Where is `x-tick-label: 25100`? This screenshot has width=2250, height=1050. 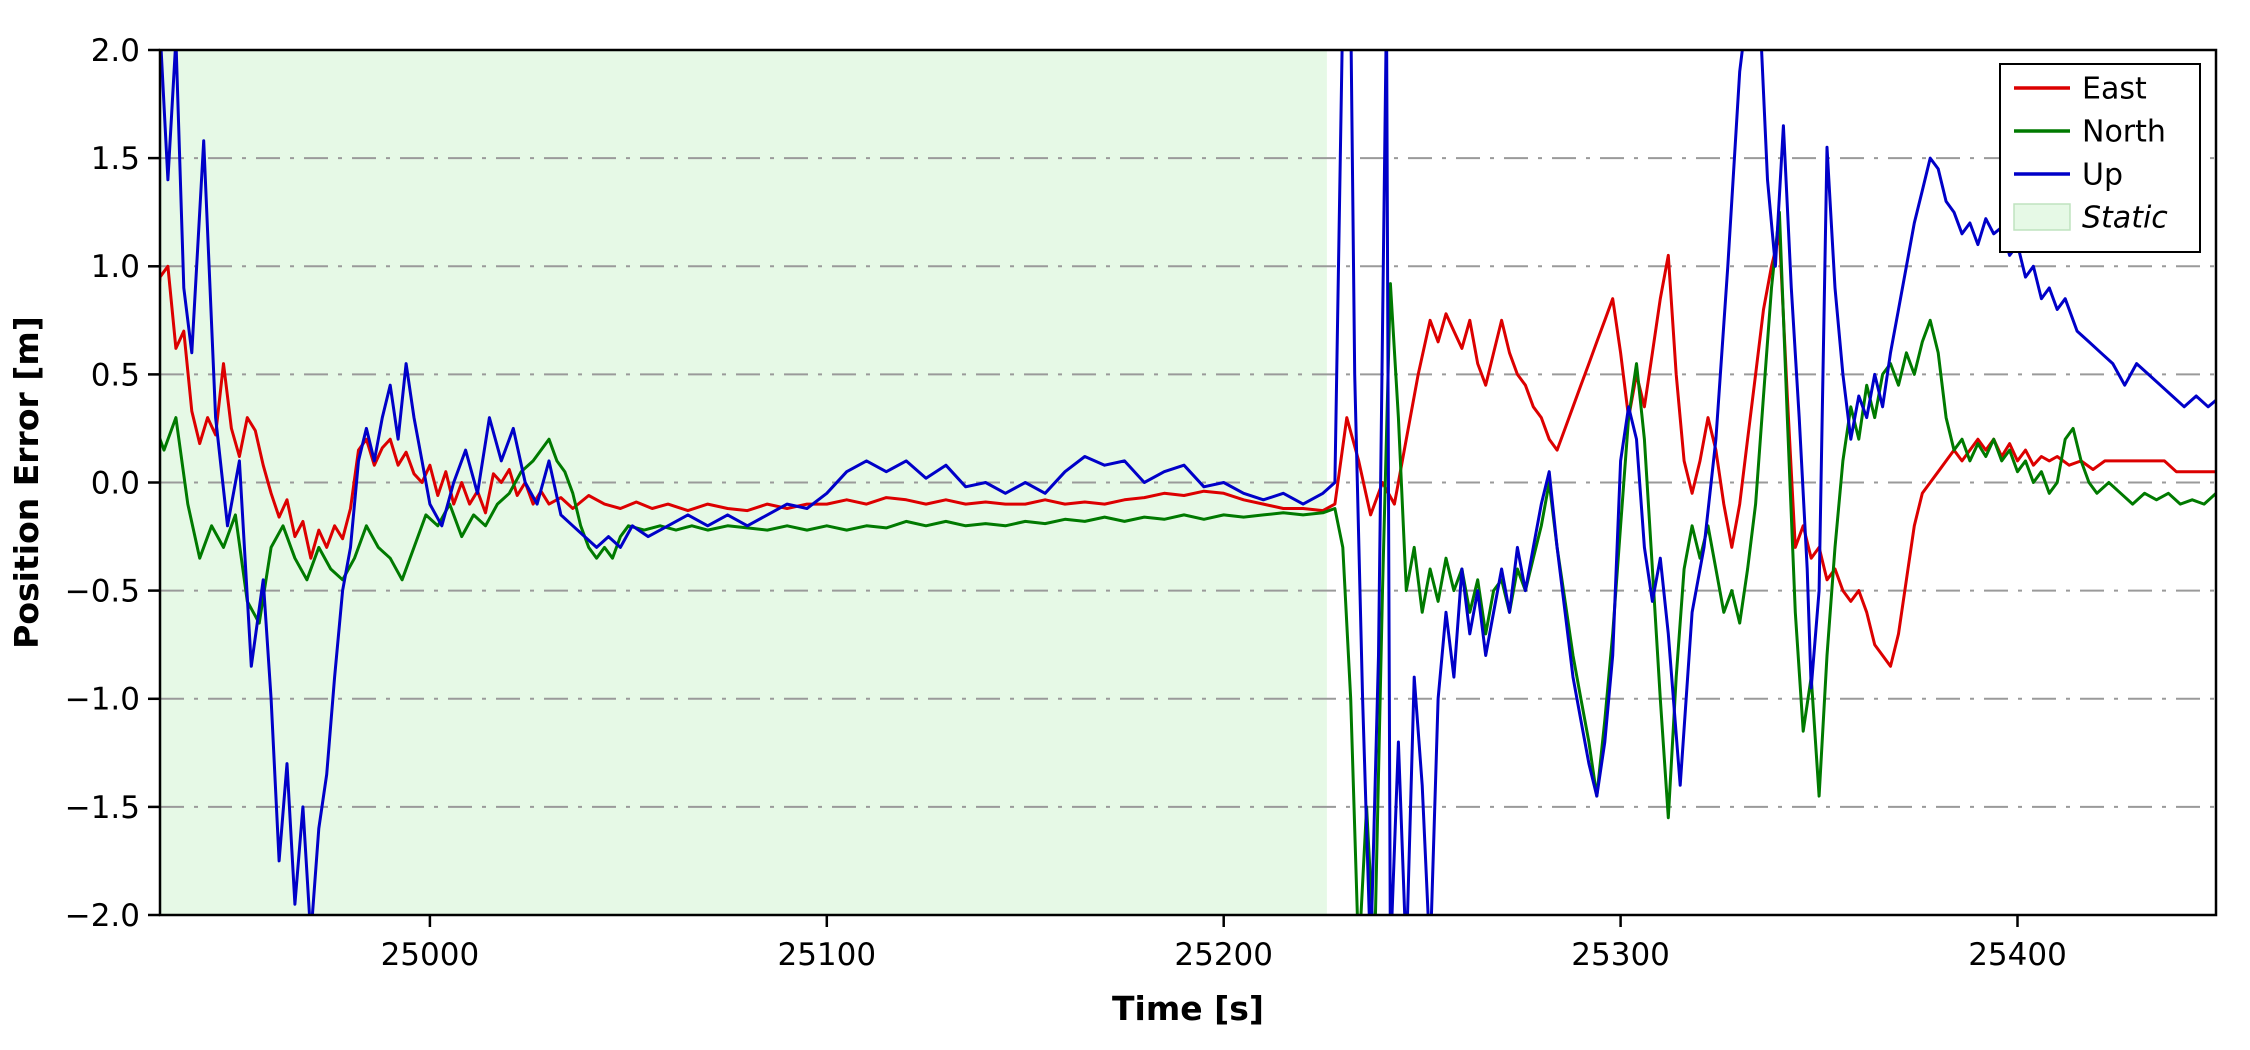
x-tick-label: 25100 is located at coordinates (826, 955).